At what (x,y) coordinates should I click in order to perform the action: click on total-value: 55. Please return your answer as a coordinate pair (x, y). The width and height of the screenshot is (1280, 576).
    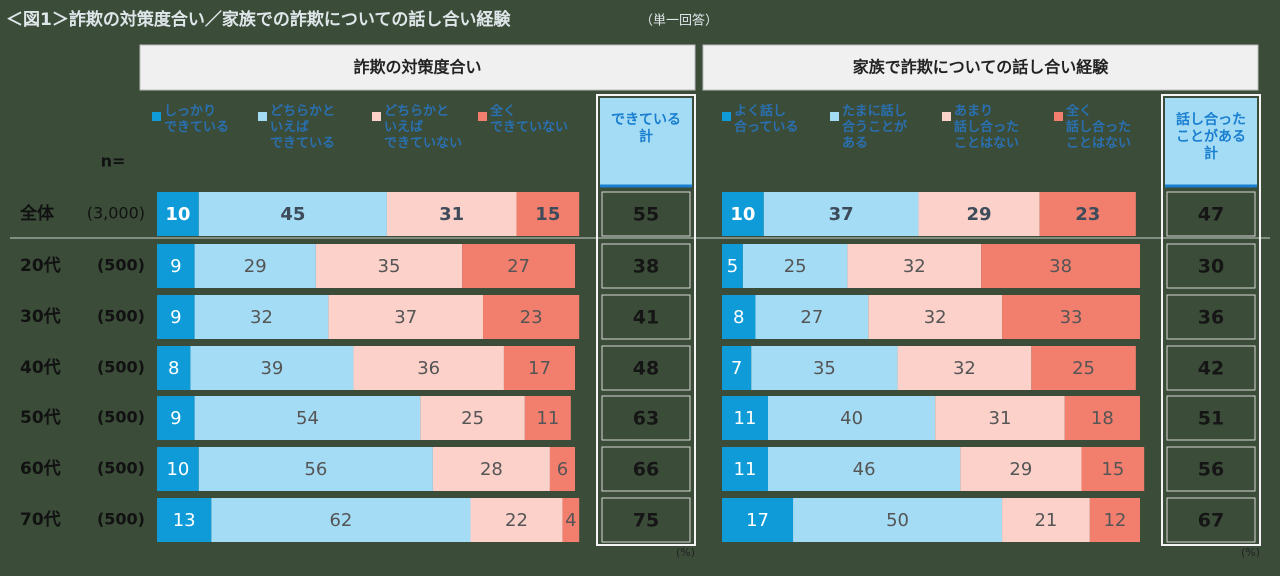
    Looking at the image, I should click on (646, 215).